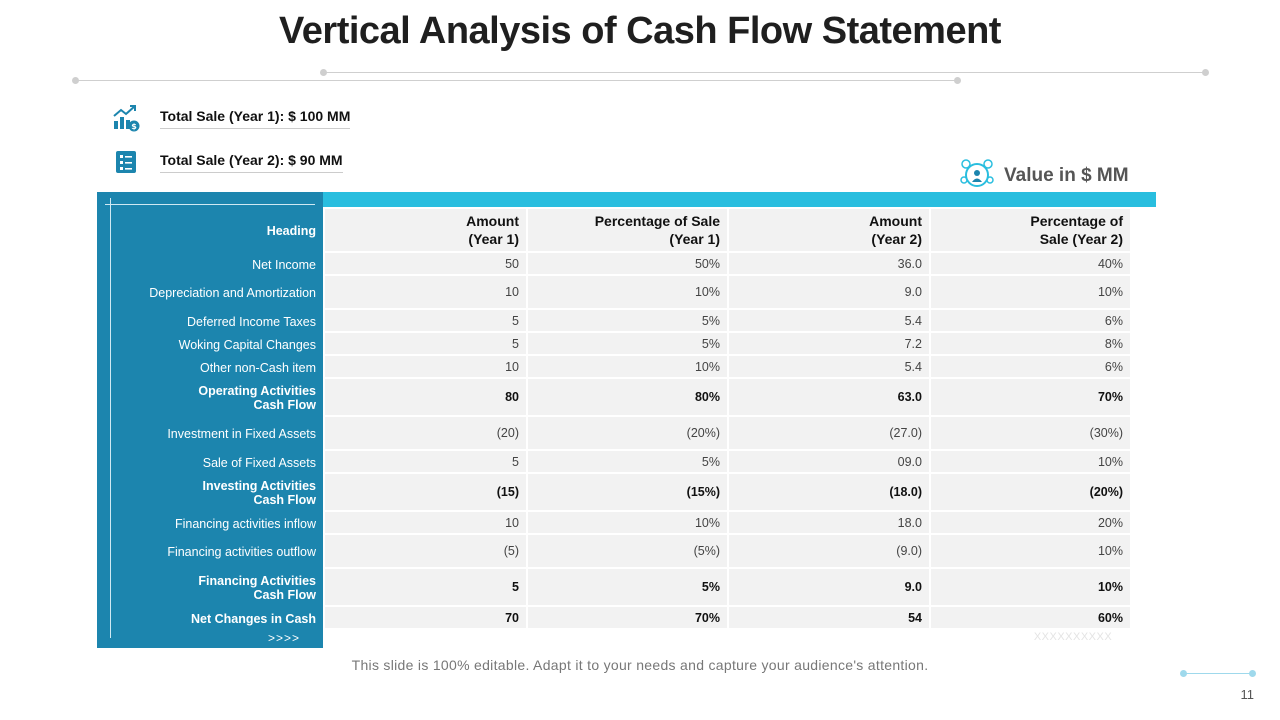 The image size is (1280, 720). I want to click on row-value-col-1: 70, so click(424, 618).